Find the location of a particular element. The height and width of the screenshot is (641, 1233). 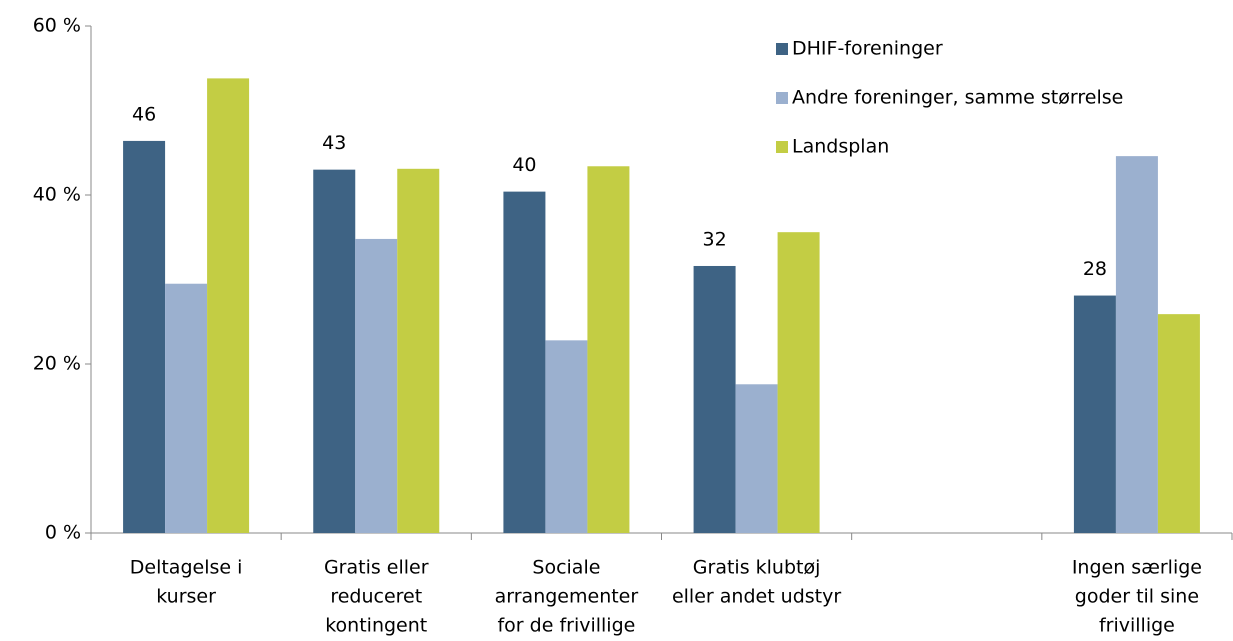

value-label: 46 is located at coordinates (144, 114).